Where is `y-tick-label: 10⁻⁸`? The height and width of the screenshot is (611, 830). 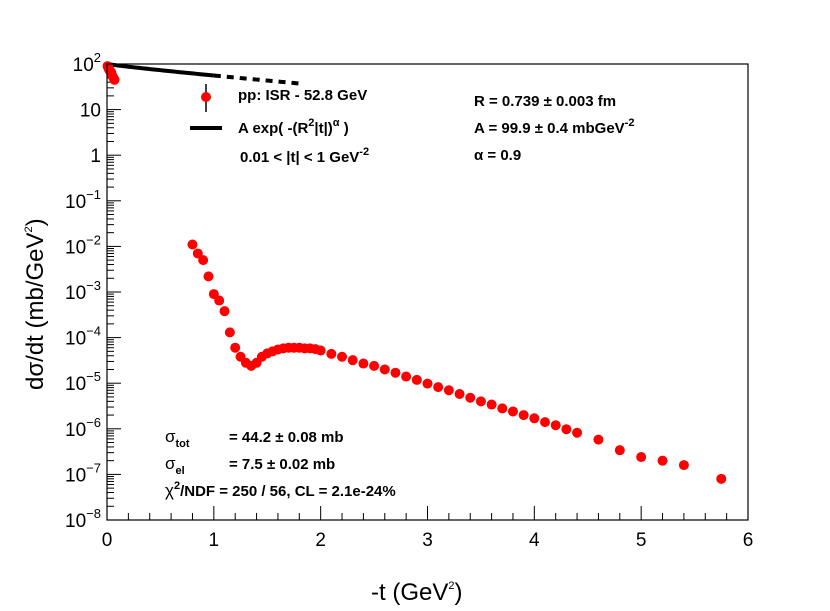 y-tick-label: 10⁻⁸ is located at coordinates (83, 519).